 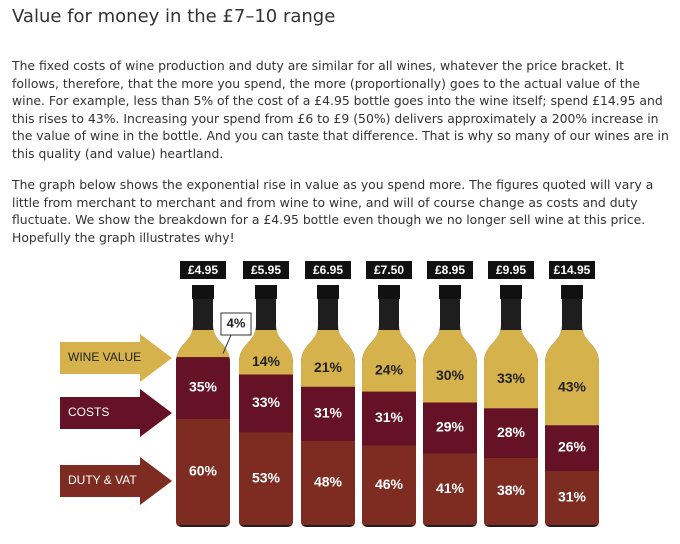 What do you see at coordinates (328, 367) in the screenshot?
I see `value-label: 21%` at bounding box center [328, 367].